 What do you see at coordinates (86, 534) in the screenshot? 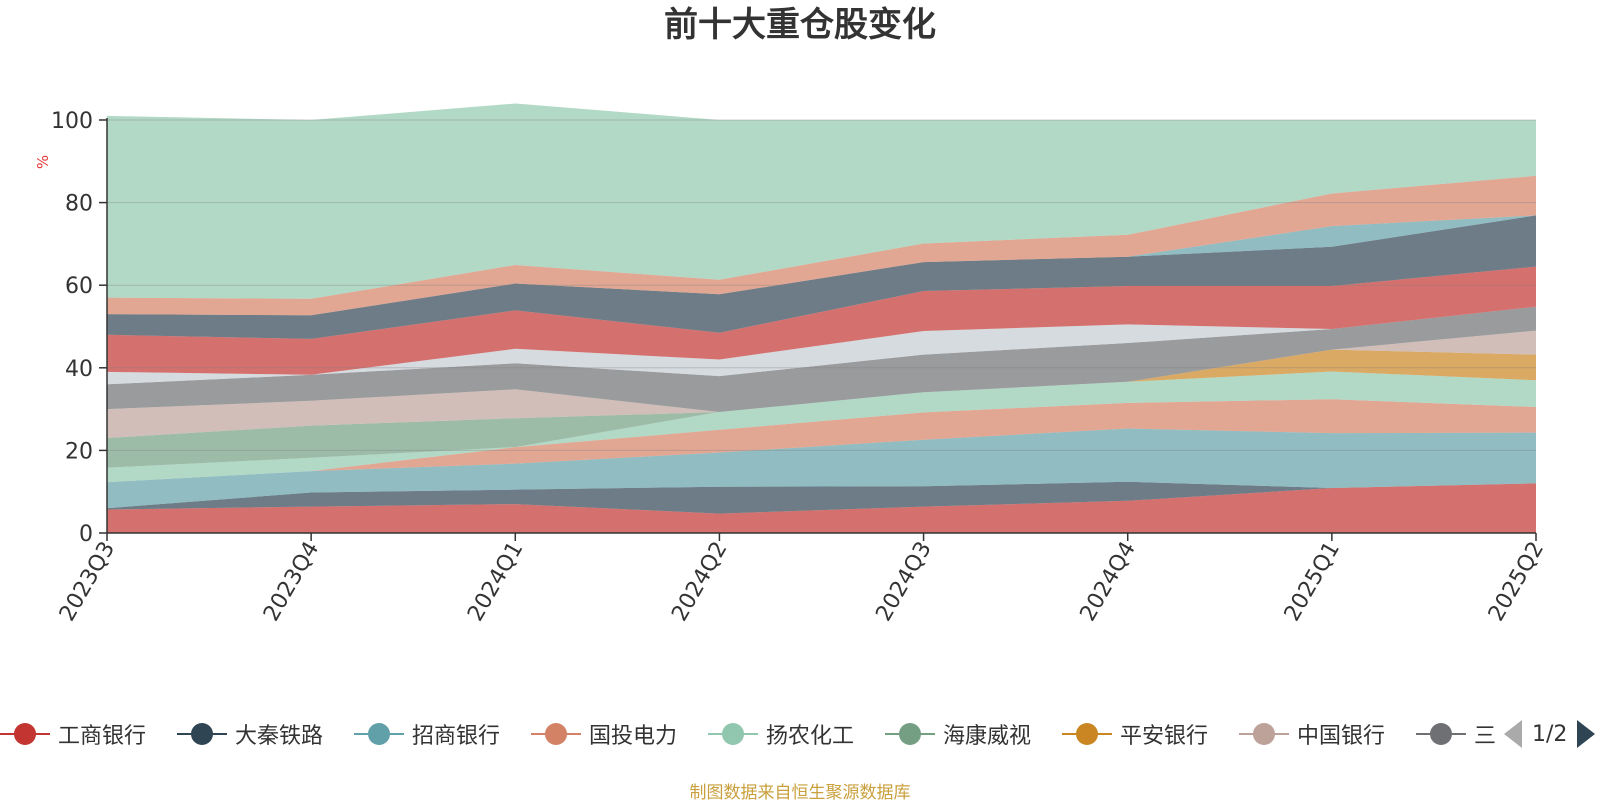
I see `y-tick-label: 0` at bounding box center [86, 534].